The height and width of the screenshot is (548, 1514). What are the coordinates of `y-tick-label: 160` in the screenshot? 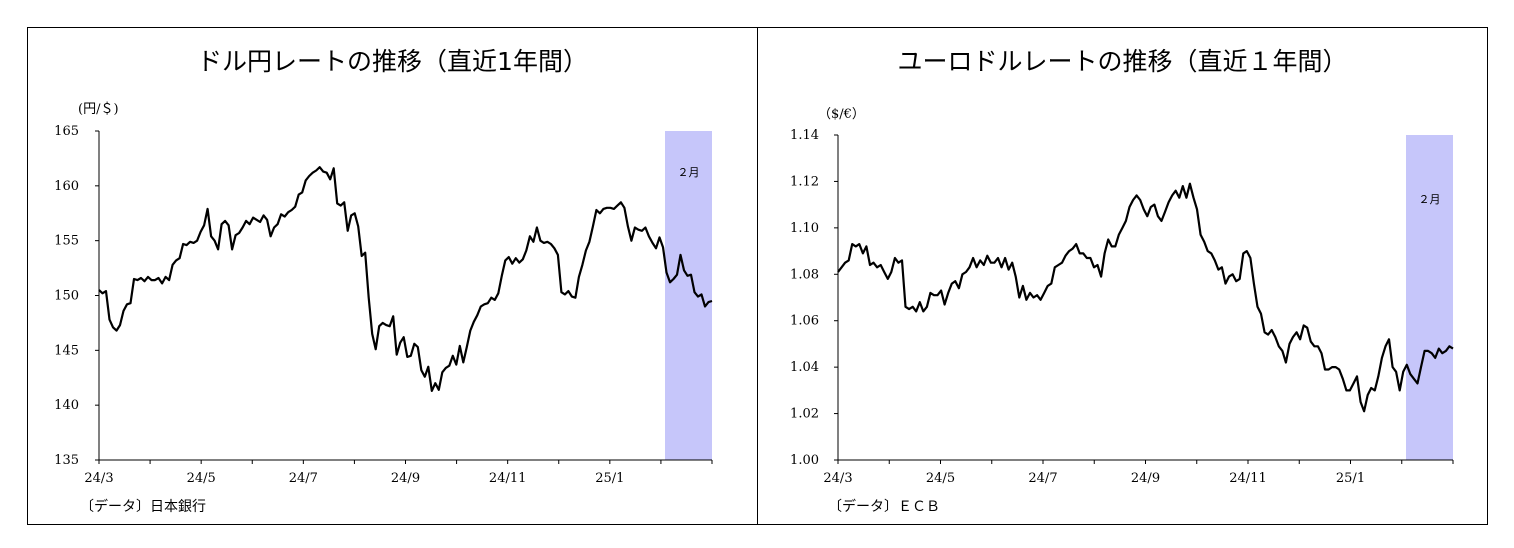 It's located at (66, 186).